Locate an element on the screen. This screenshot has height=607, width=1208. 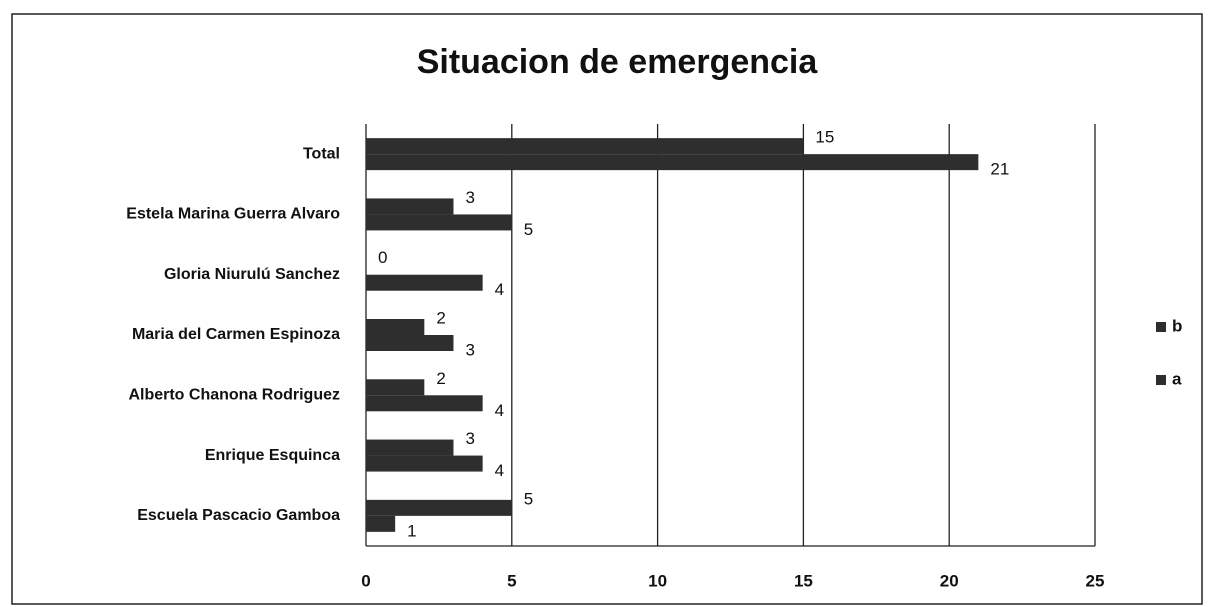
x-tick-label: 20 is located at coordinates (949, 580).